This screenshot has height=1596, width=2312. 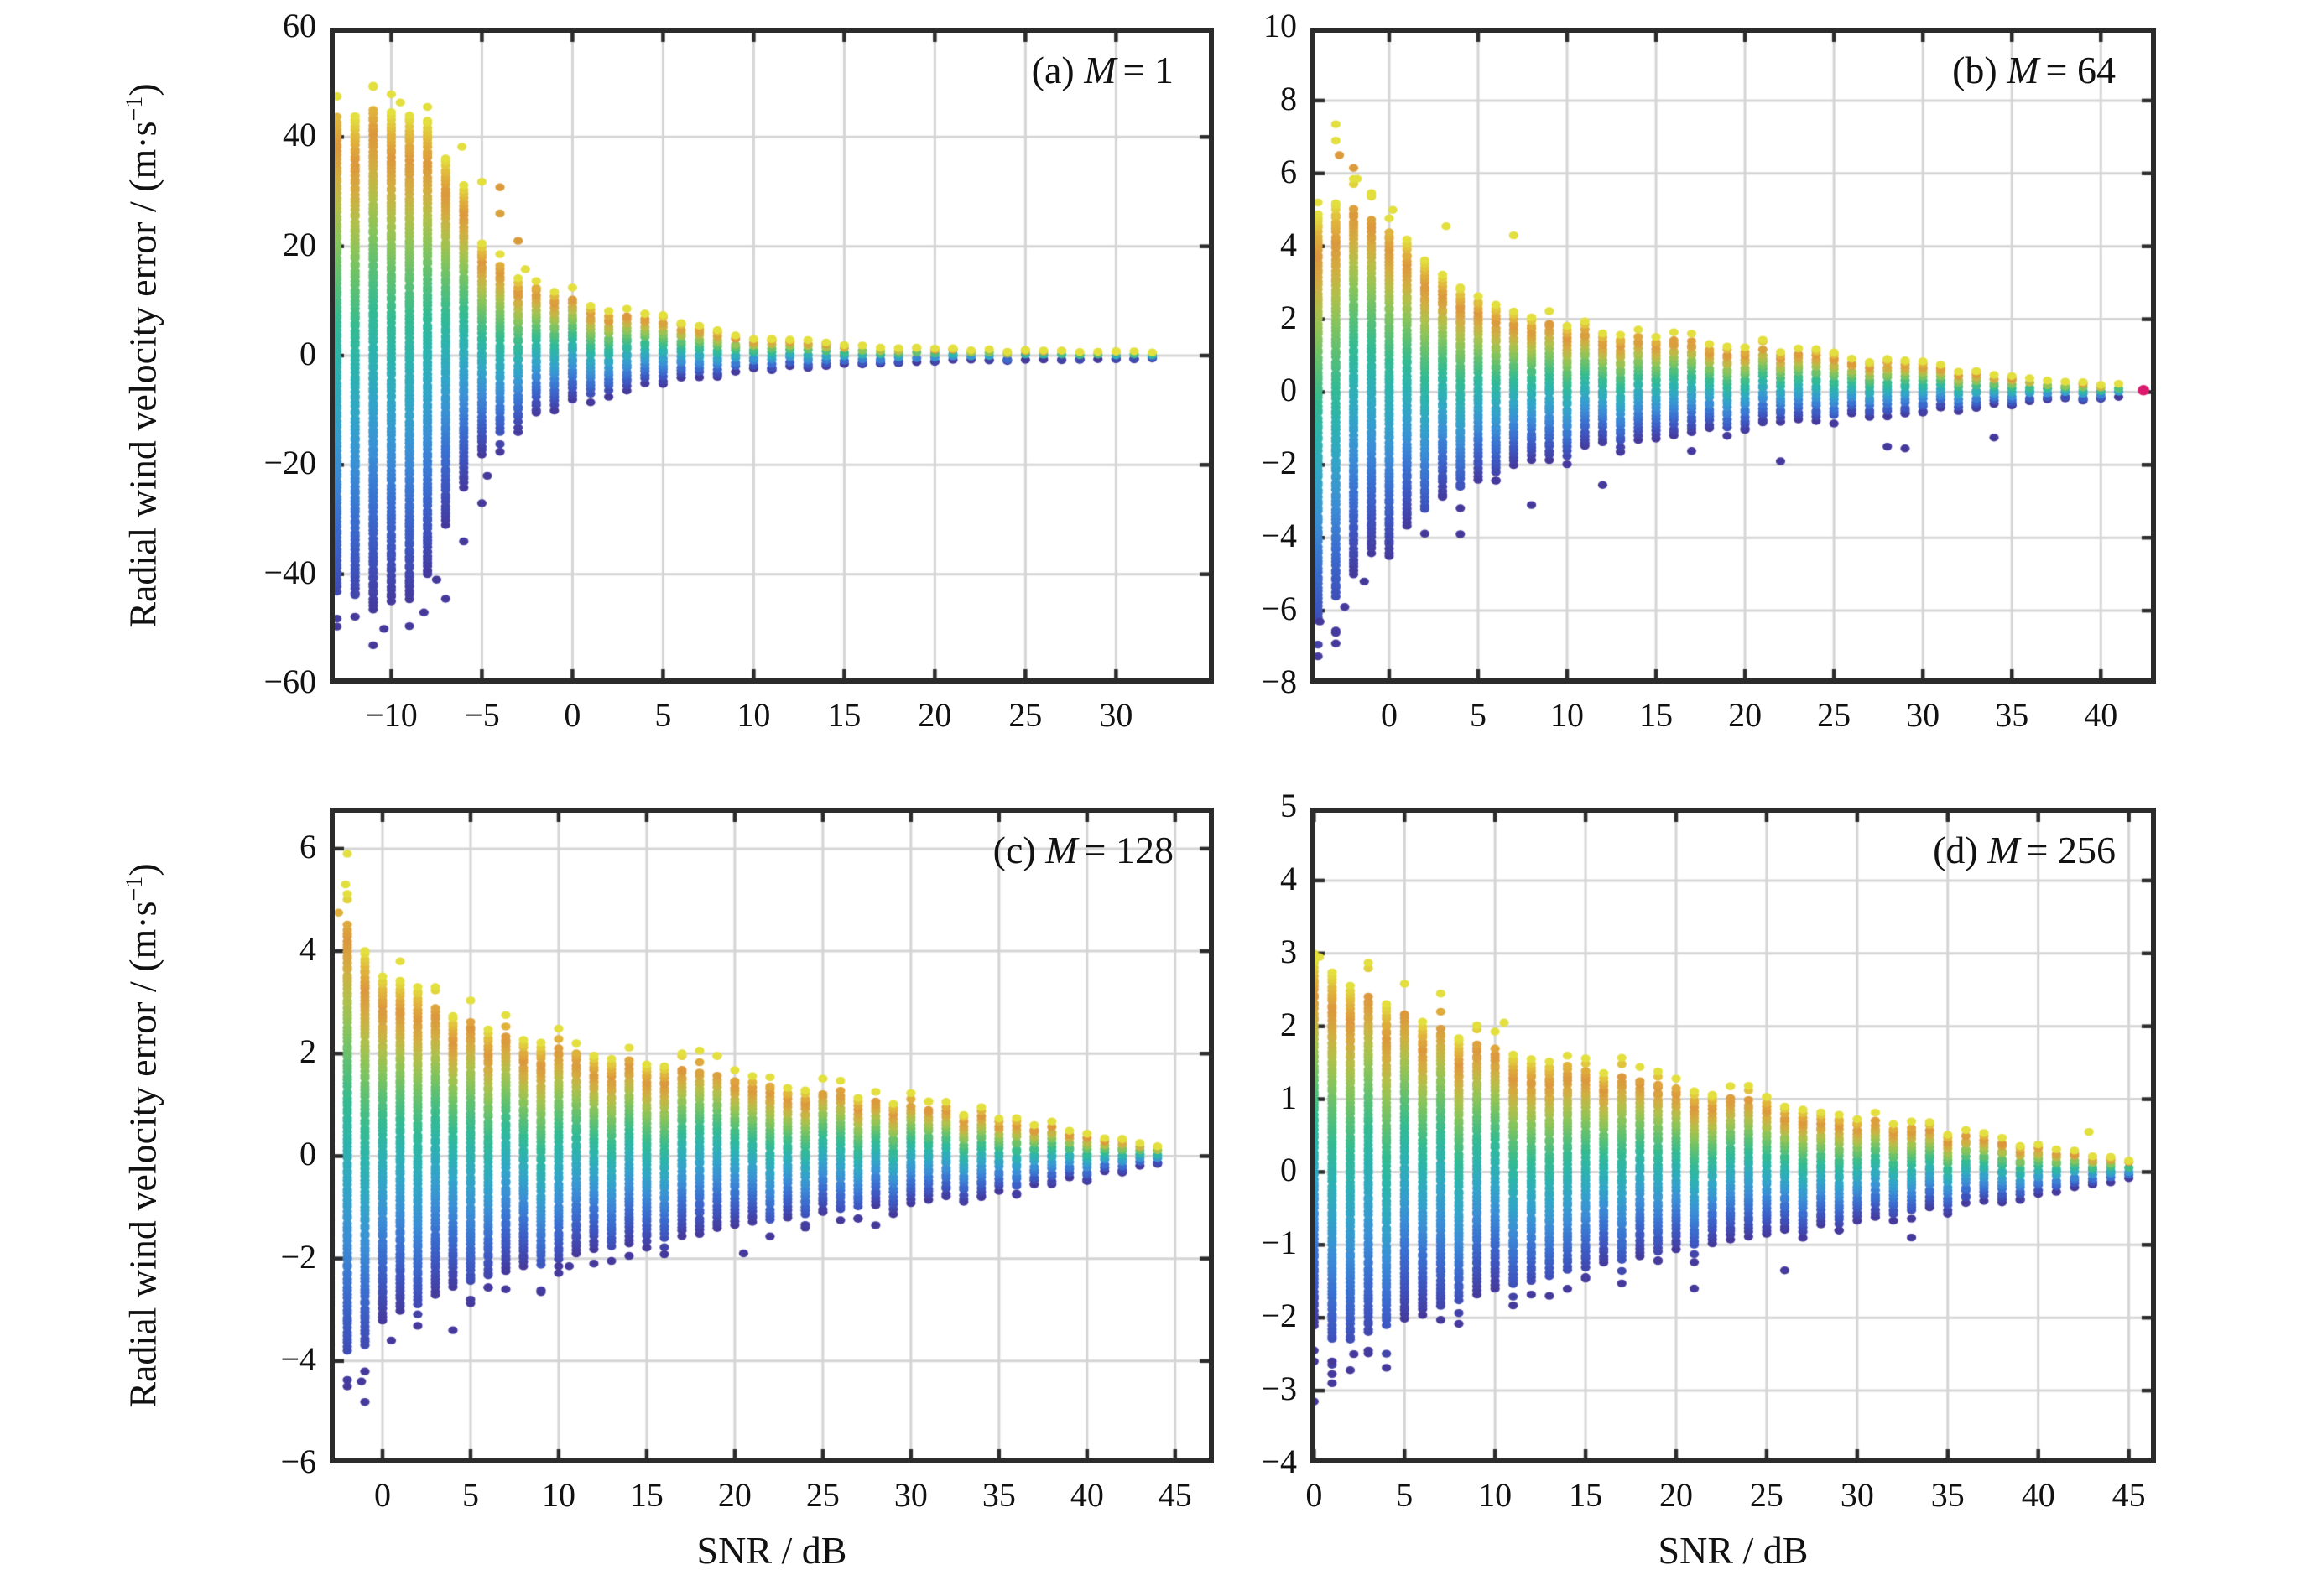 I want to click on panel-d-x-tick-label: 25, so click(x=1766, y=1495).